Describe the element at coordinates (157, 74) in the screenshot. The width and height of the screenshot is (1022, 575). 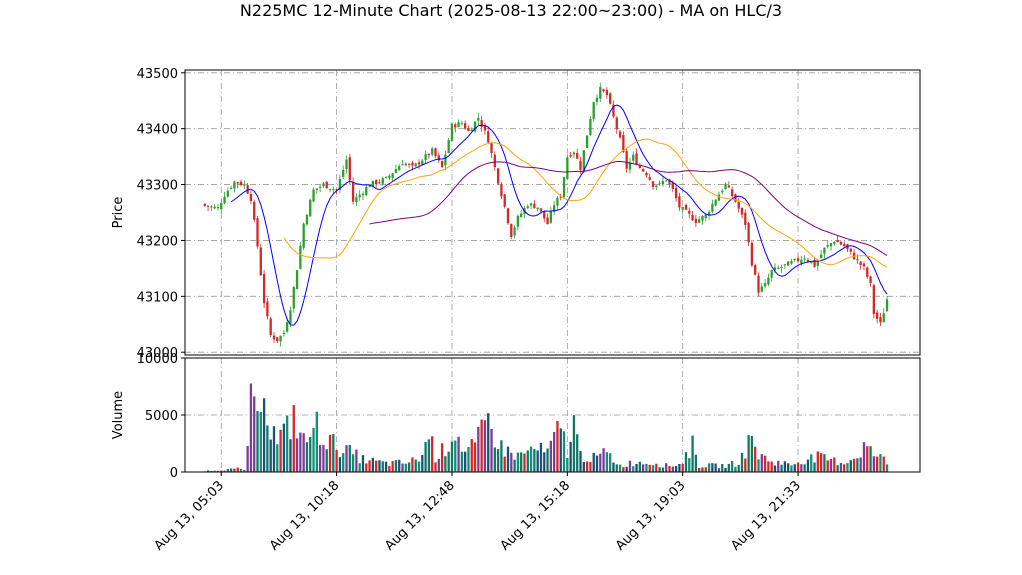
I see `price-tick-label: 43500` at that location.